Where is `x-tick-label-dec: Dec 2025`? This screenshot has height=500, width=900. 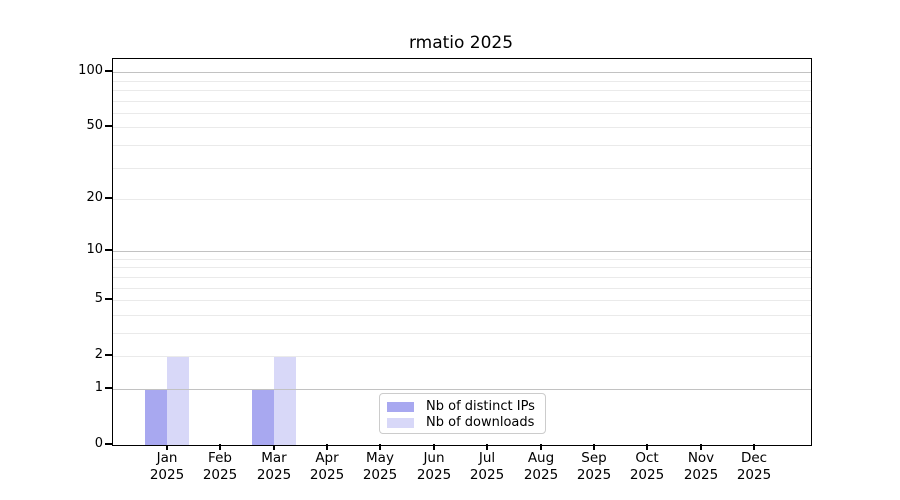
x-tick-label-dec: Dec 2025 is located at coordinates (754, 466).